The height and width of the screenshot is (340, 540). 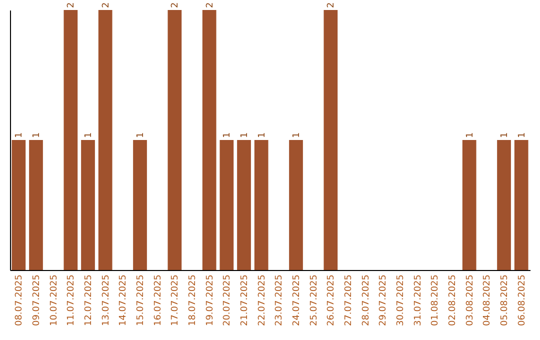 I want to click on x-tick-label: 15.07.2025, so click(x=141, y=300).